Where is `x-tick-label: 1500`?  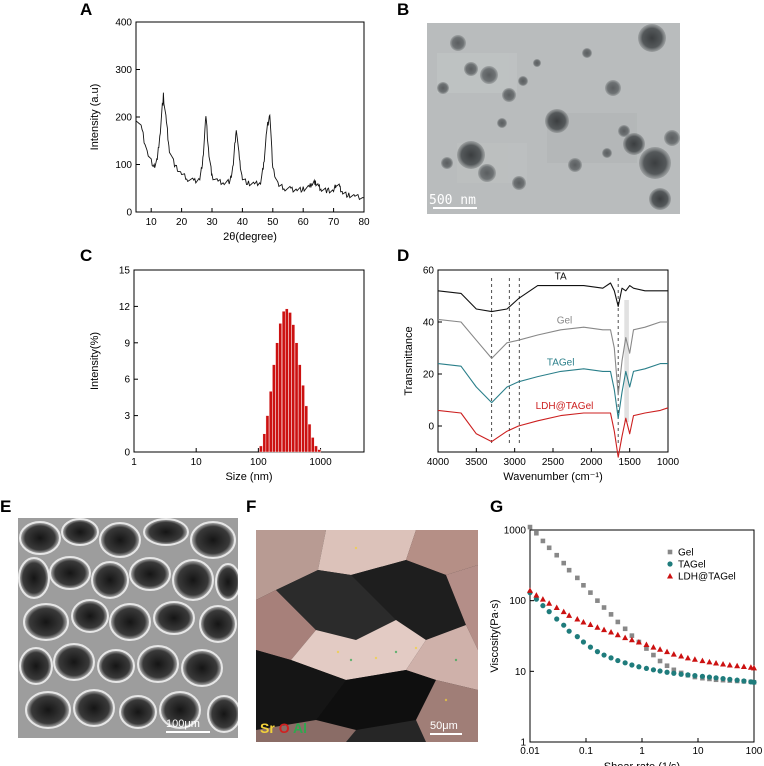
x-tick-label: 1500 is located at coordinates (630, 462).